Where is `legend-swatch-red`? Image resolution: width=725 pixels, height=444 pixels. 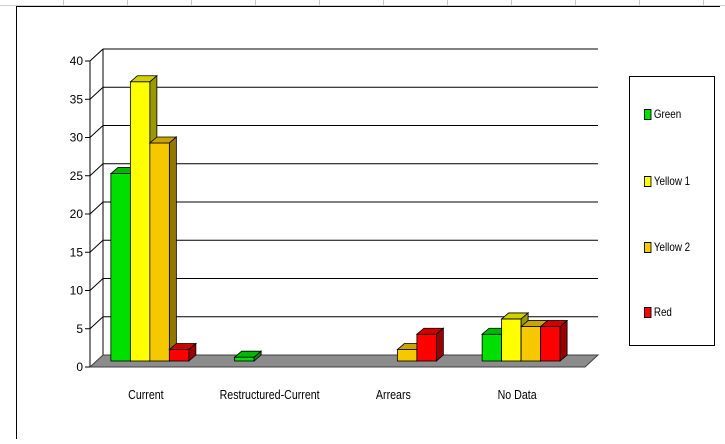 legend-swatch-red is located at coordinates (648, 312).